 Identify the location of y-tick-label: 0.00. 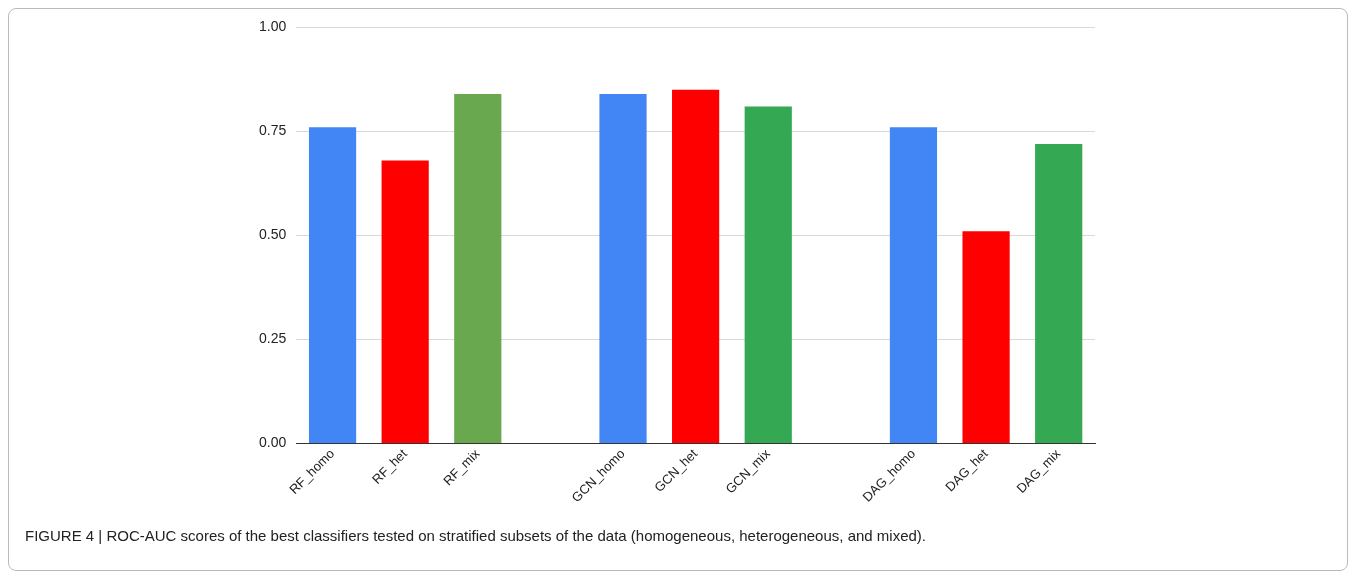
(273, 442).